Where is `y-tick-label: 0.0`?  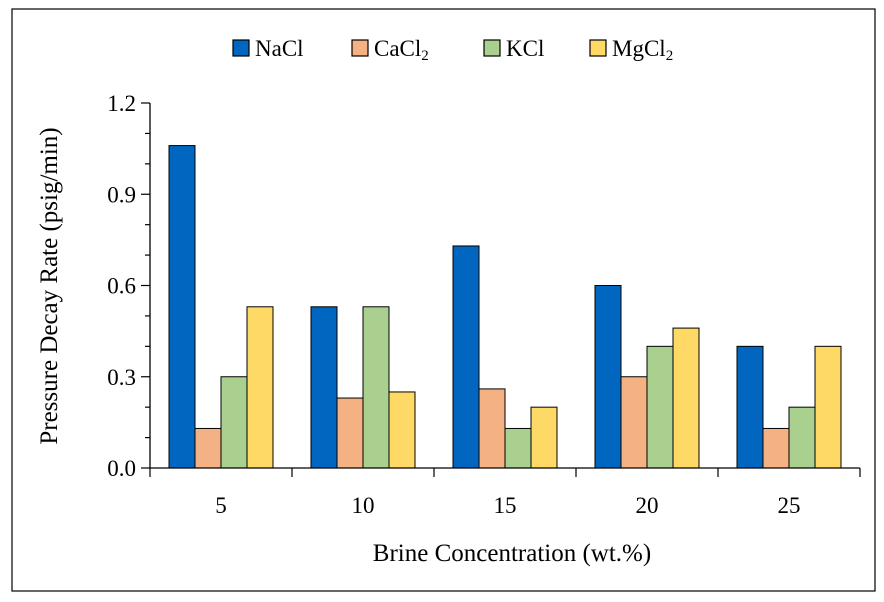
y-tick-label: 0.0 is located at coordinates (121, 468).